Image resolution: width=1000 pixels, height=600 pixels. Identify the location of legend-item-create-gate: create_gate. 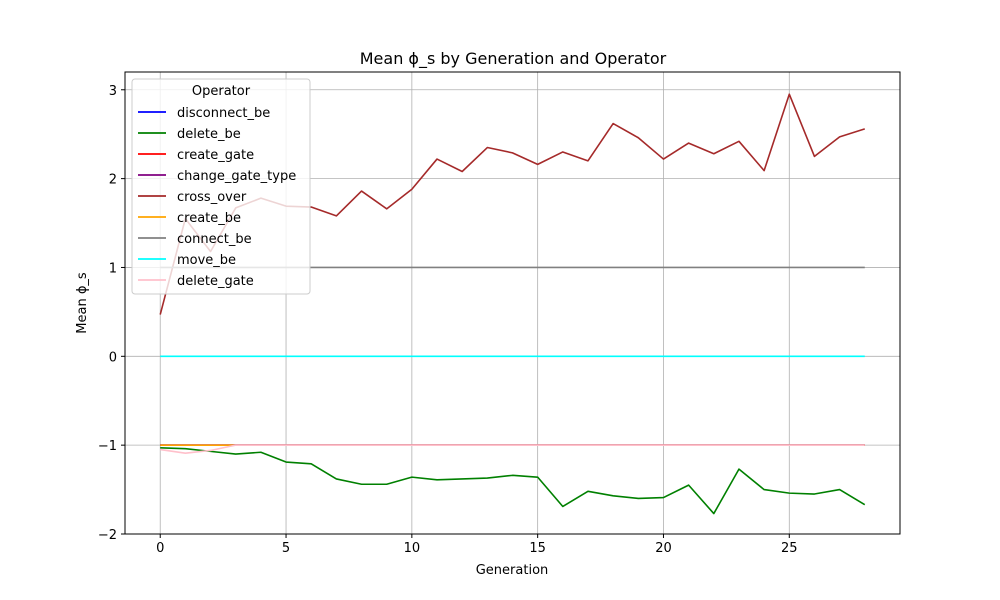
(196, 155).